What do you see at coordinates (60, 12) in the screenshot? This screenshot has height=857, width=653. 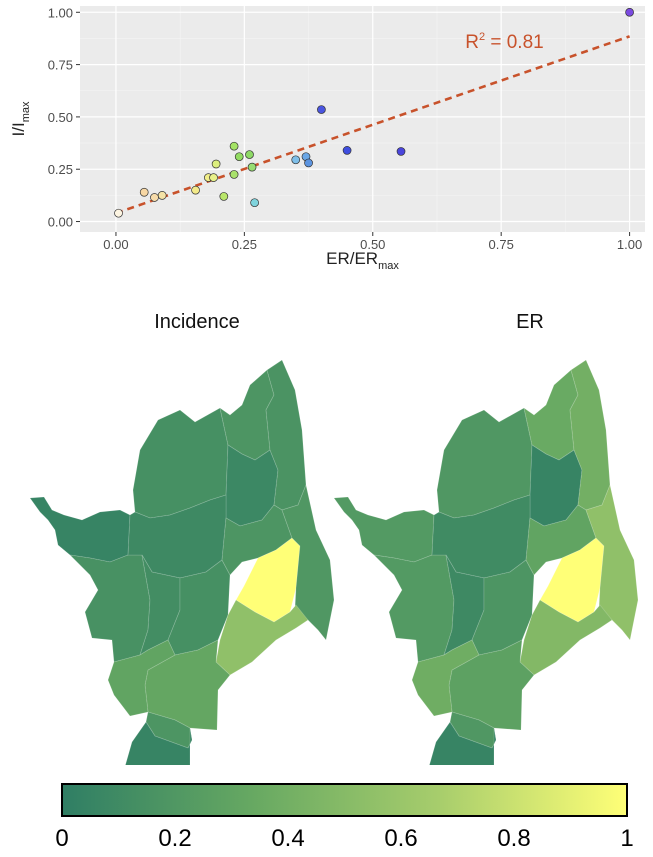 I see `y-tick-label: 1.00` at bounding box center [60, 12].